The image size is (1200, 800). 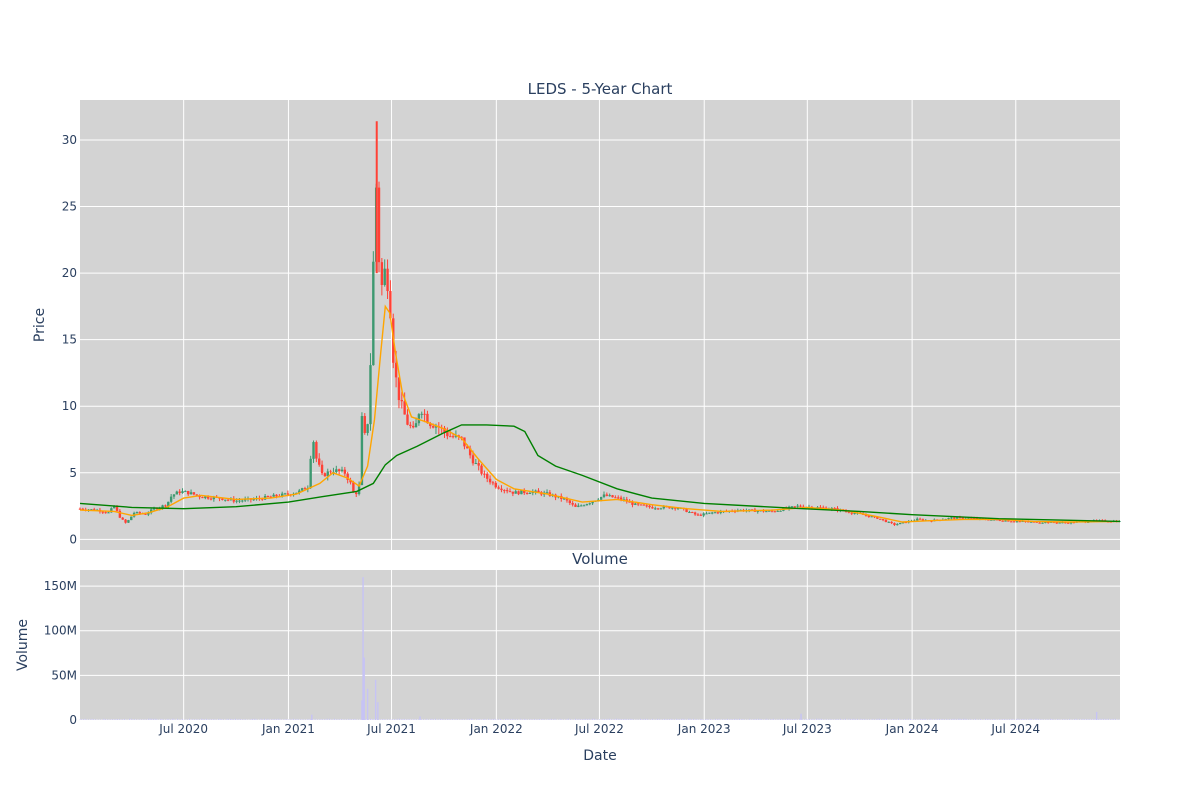 I want to click on volume-spike-bar, so click(x=378, y=711).